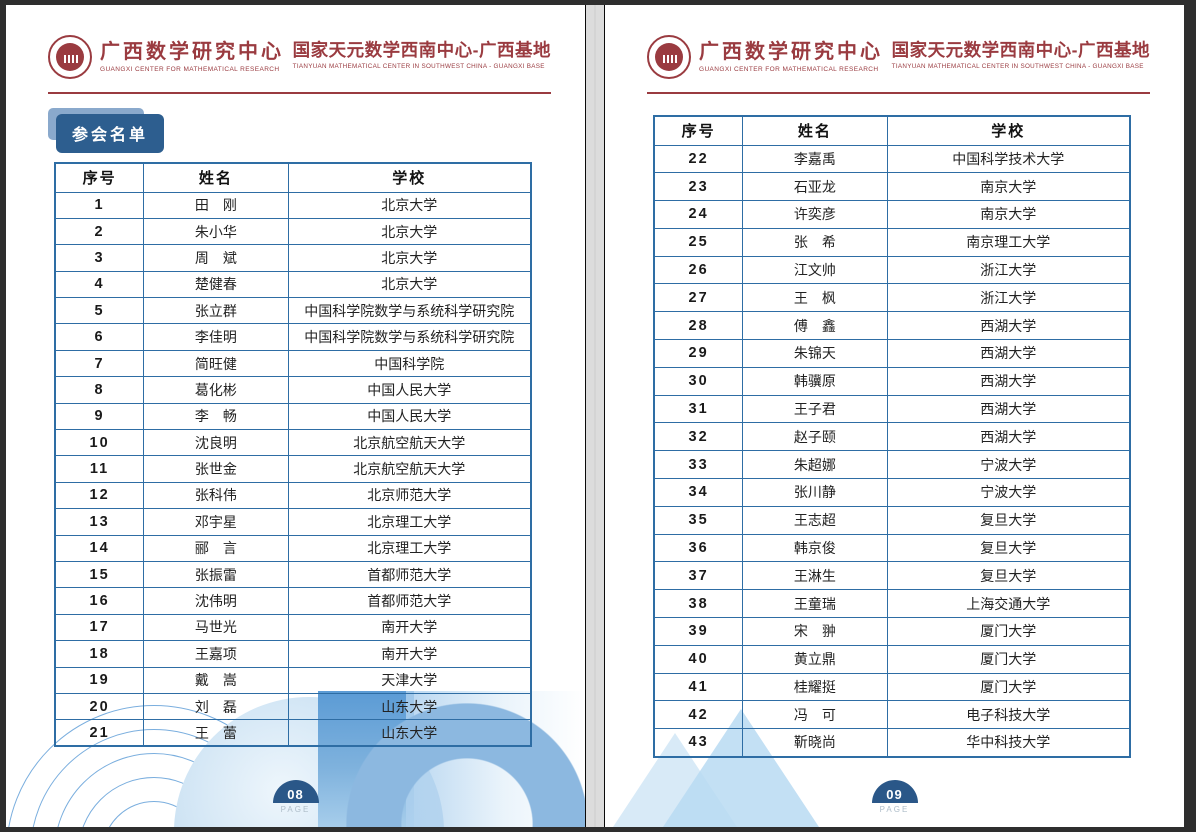 The image size is (1196, 832). Describe the element at coordinates (192, 52) in the screenshot. I see `org-title-cn: 广西数学研究中心` at that location.